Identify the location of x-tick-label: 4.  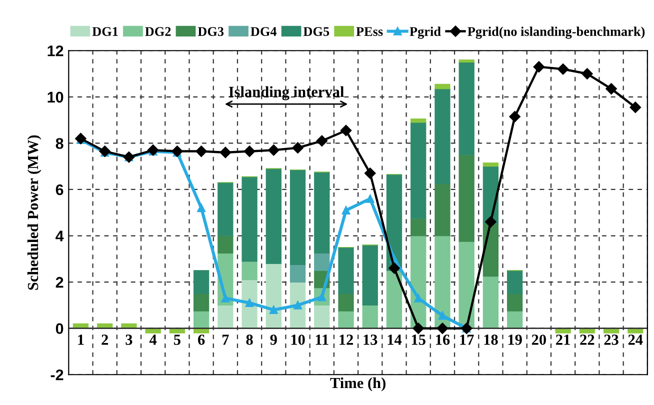
(153, 339).